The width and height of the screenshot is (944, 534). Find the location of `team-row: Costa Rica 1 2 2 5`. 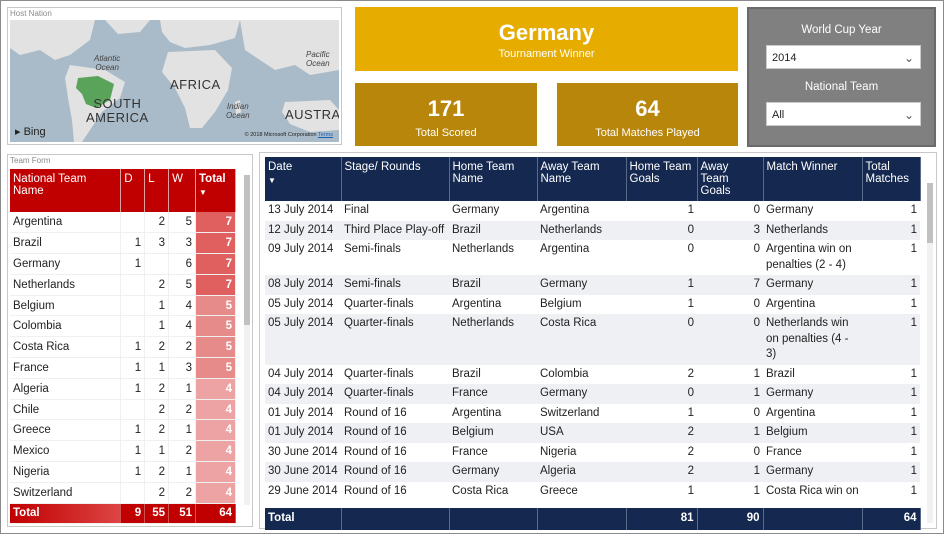

team-row: Costa Rica 1 2 2 5 is located at coordinates (123, 347).